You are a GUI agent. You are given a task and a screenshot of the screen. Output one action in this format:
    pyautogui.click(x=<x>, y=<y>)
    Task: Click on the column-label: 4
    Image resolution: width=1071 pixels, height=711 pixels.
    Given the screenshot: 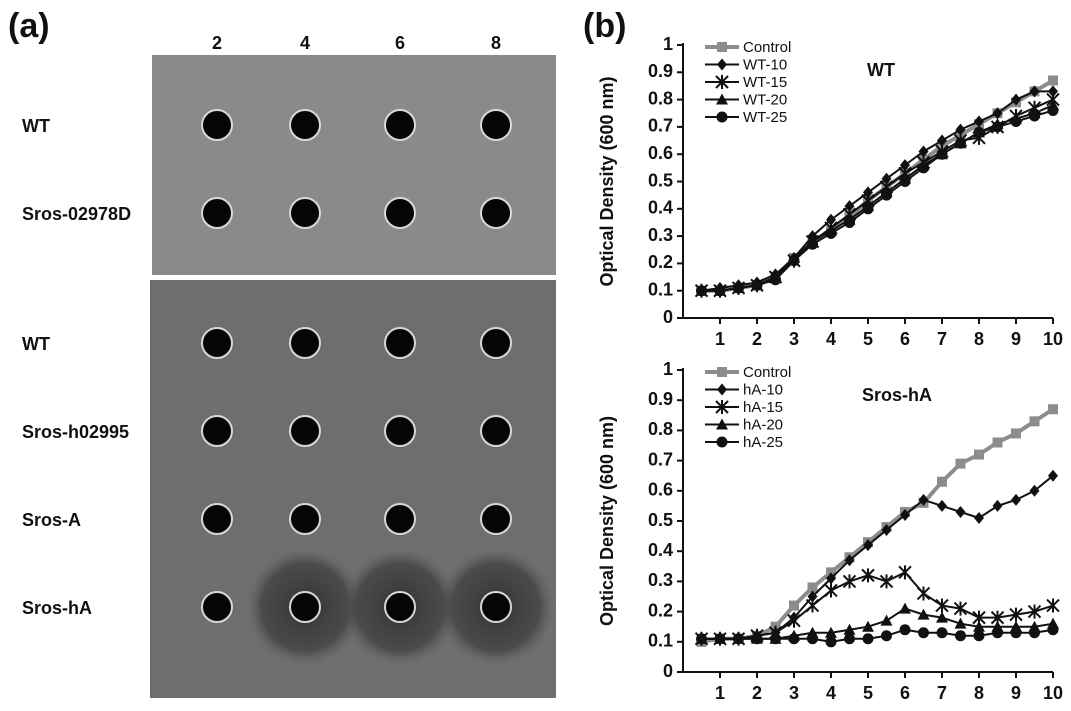 What is the action you would take?
    pyautogui.click(x=305, y=43)
    